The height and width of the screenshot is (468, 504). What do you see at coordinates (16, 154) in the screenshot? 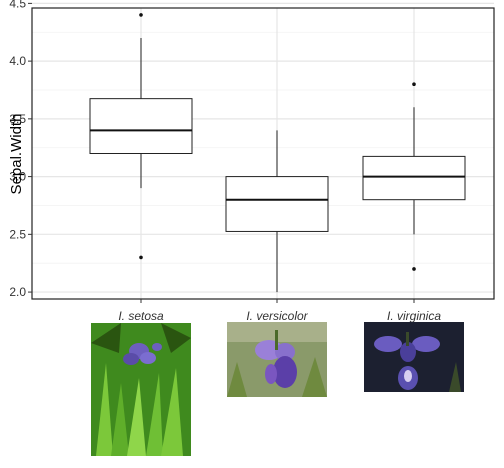
I see `y-axis-title: Sepal.Width` at bounding box center [16, 154].